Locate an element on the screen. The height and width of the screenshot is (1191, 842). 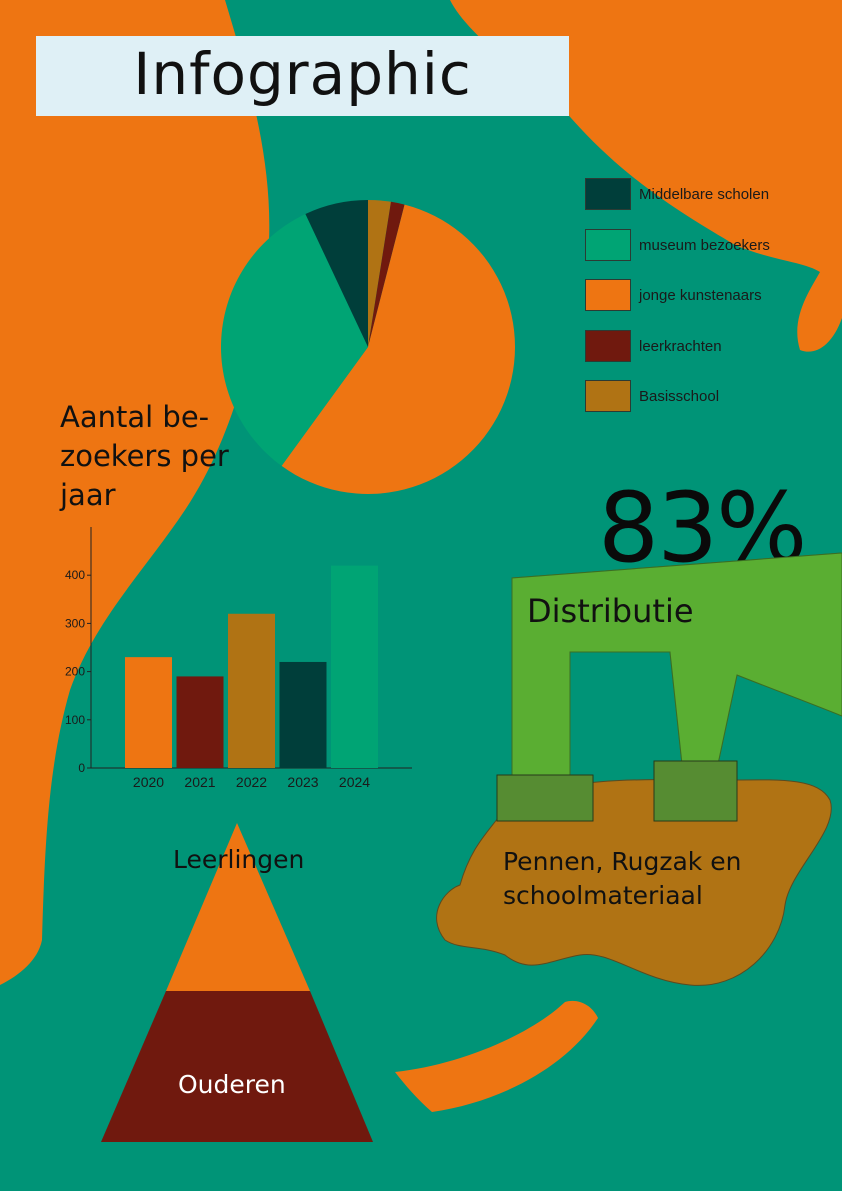
legend-label: leerkrachten is located at coordinates (680, 346).